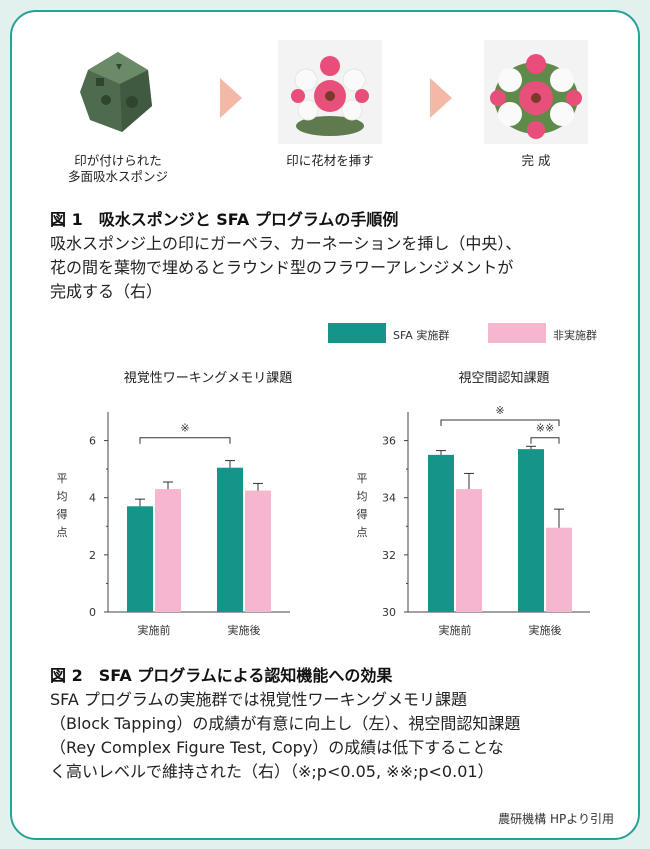 The height and width of the screenshot is (849, 650). Describe the element at coordinates (389, 441) in the screenshot. I see `y-tick-label: 36` at that location.